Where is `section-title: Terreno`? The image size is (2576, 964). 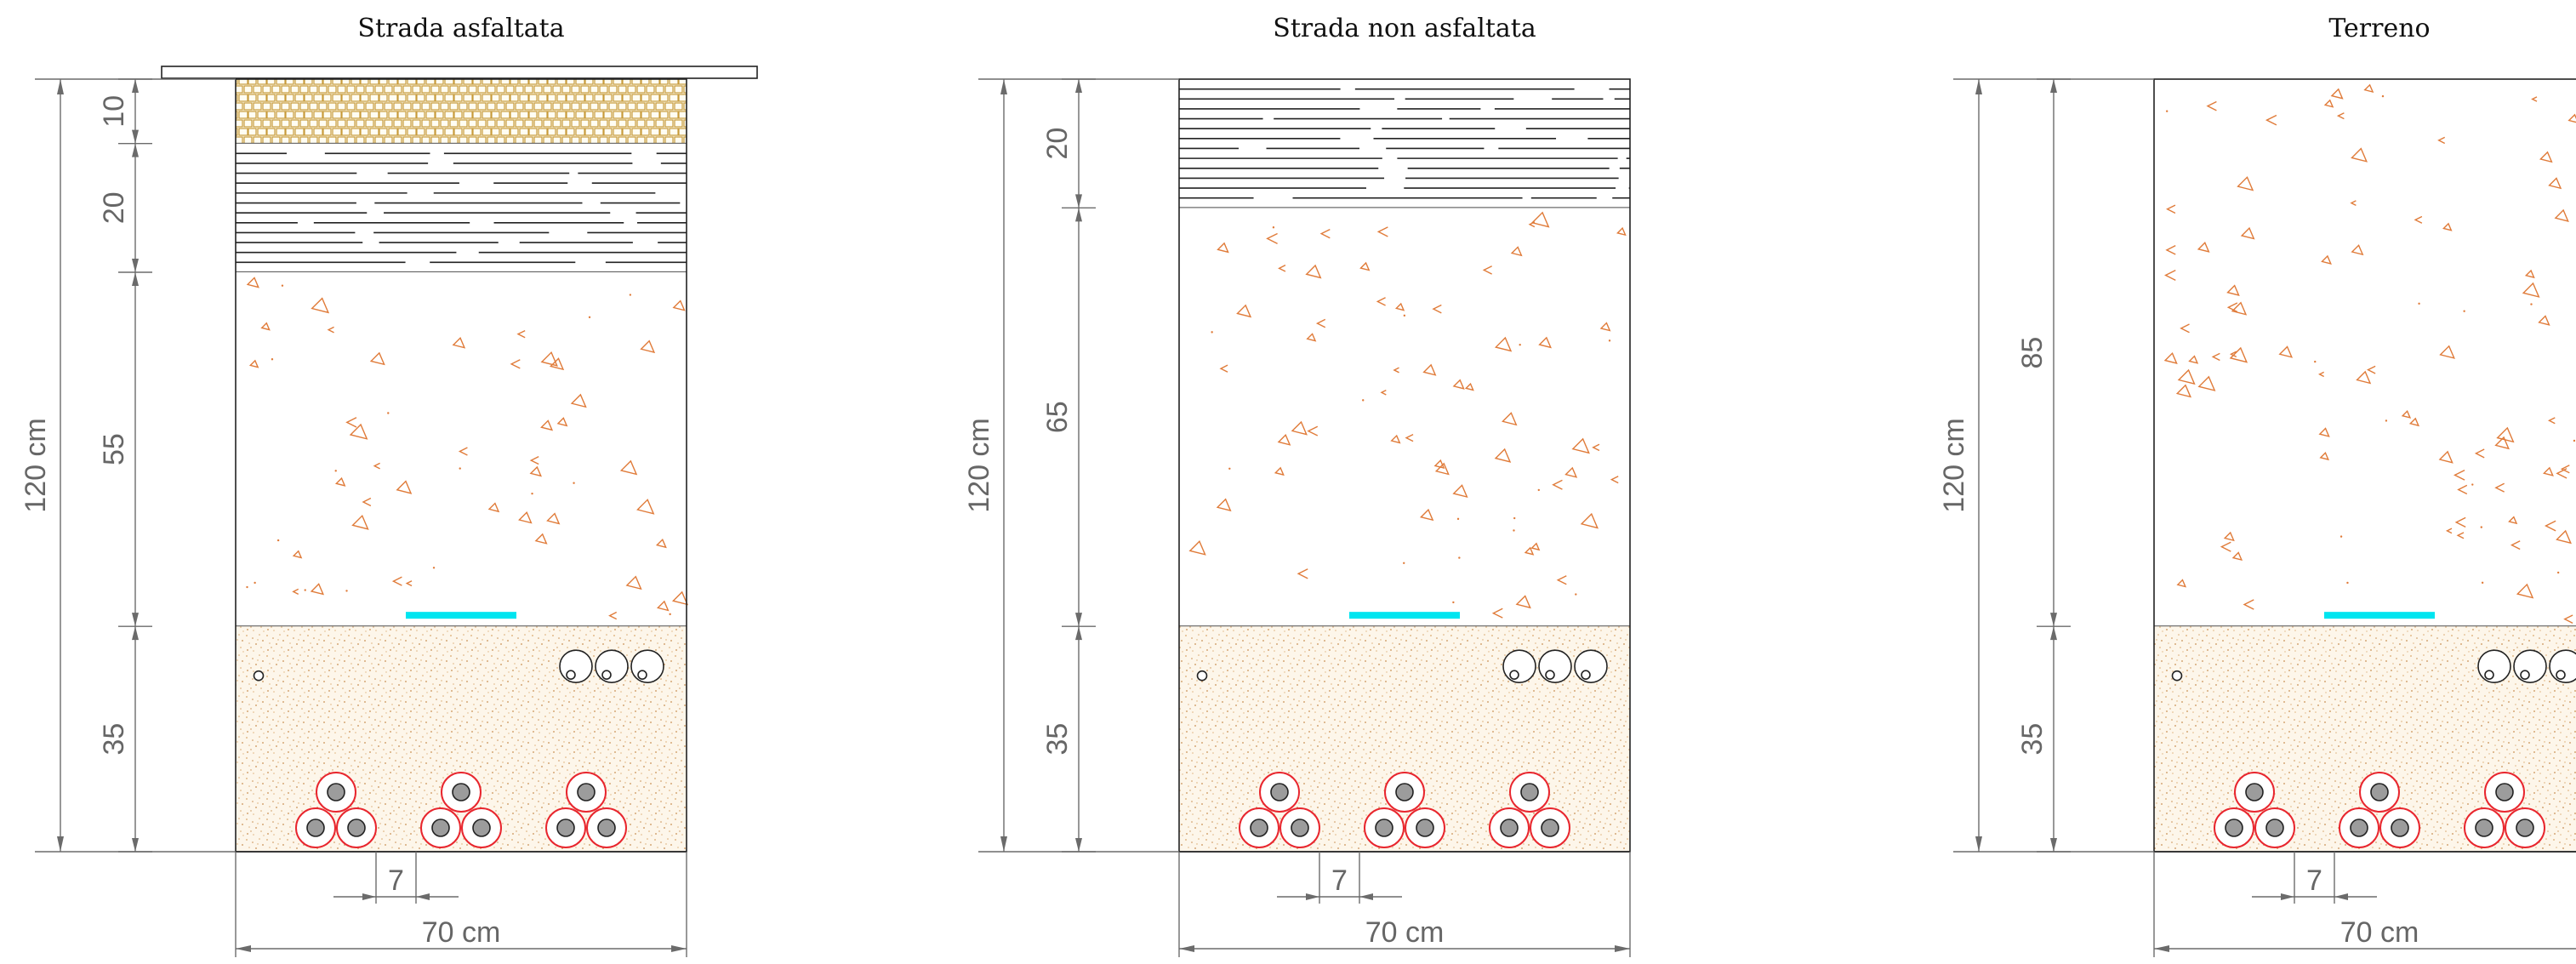
section-title: Terreno is located at coordinates (2379, 29).